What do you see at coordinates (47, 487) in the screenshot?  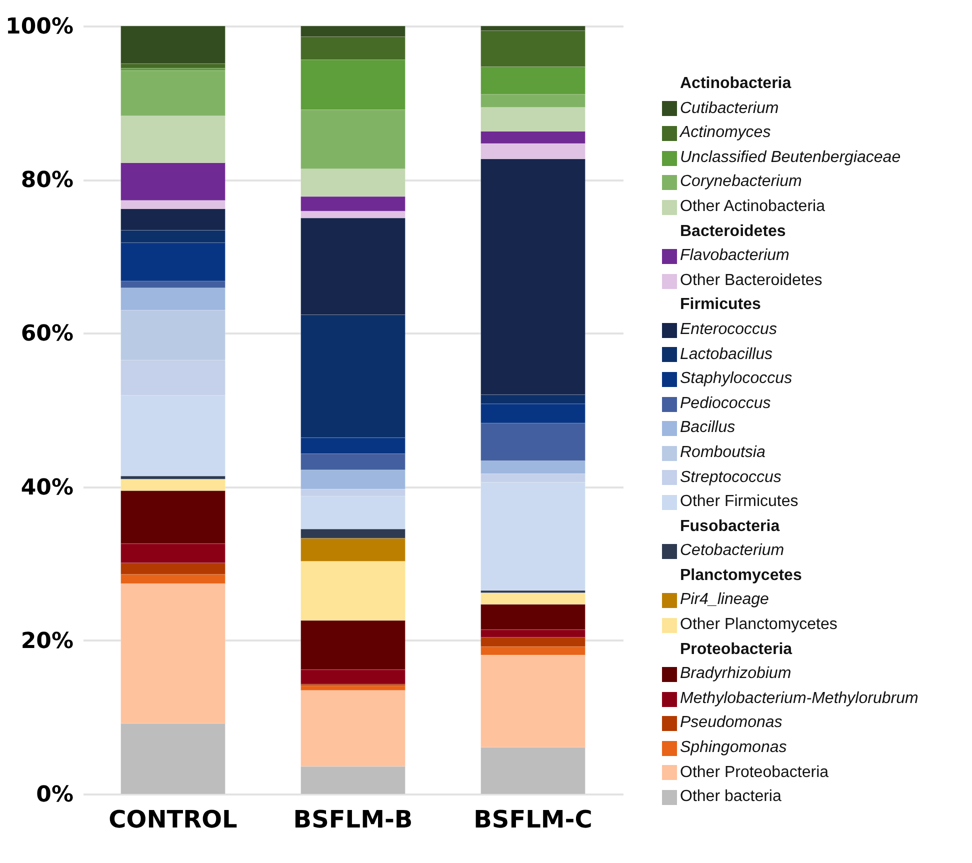 I see `y-tick-label: 40%` at bounding box center [47, 487].